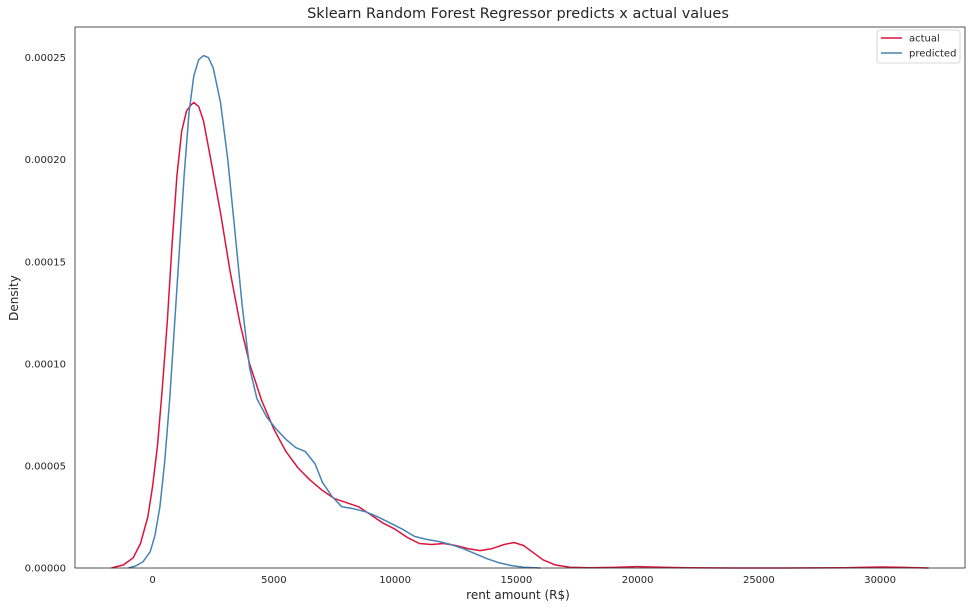 This screenshot has height=609, width=972. I want to click on x-axis-label: rent amount (R$), so click(518, 595).